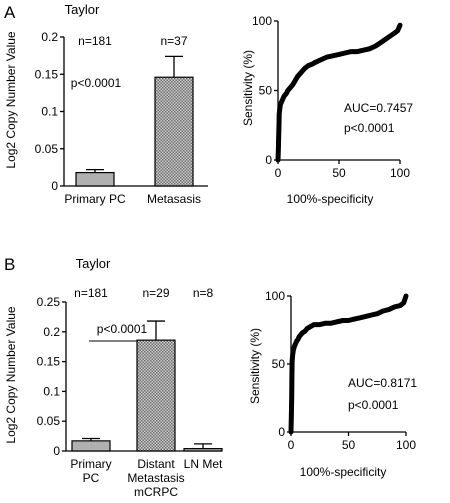 This screenshot has width=450, height=503. What do you see at coordinates (95, 199) in the screenshot?
I see `panel-a-bar-category-label: Primary PC` at bounding box center [95, 199].